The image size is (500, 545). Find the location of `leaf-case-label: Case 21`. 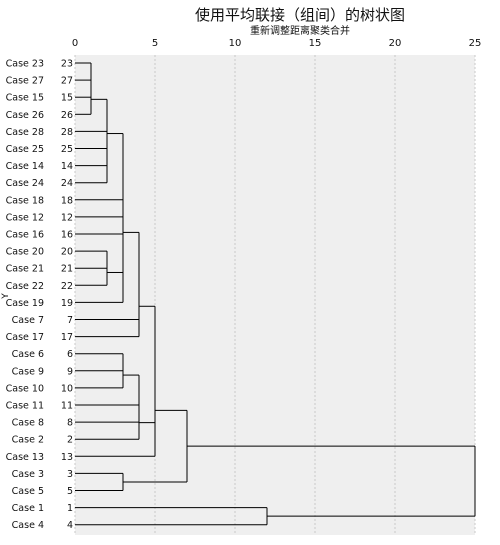

leaf-case-label: Case 21 is located at coordinates (25, 269).